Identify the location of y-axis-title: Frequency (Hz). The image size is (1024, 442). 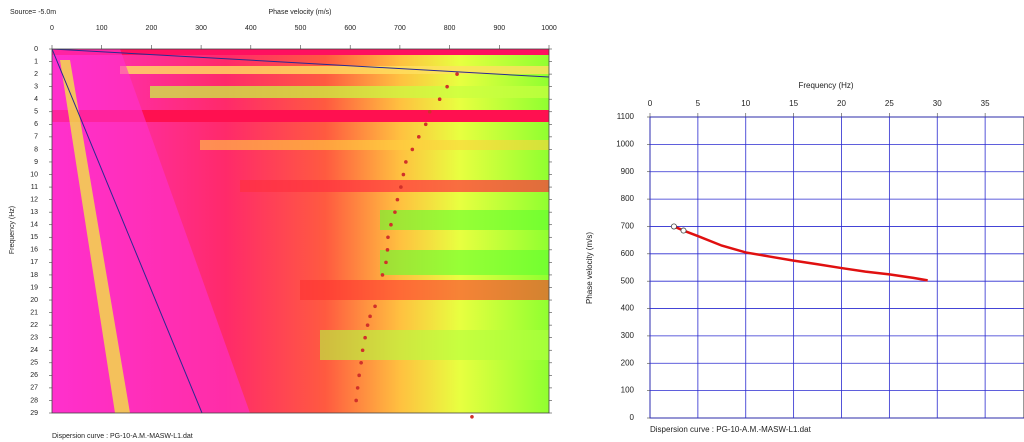
(12, 230).